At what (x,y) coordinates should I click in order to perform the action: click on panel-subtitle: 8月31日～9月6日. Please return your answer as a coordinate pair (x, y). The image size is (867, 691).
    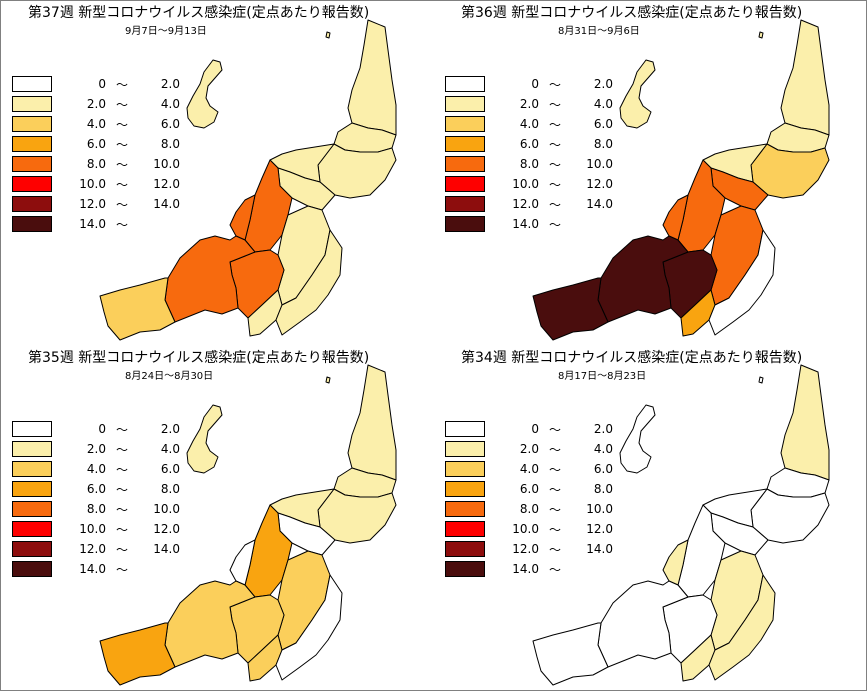
    Looking at the image, I should click on (599, 31).